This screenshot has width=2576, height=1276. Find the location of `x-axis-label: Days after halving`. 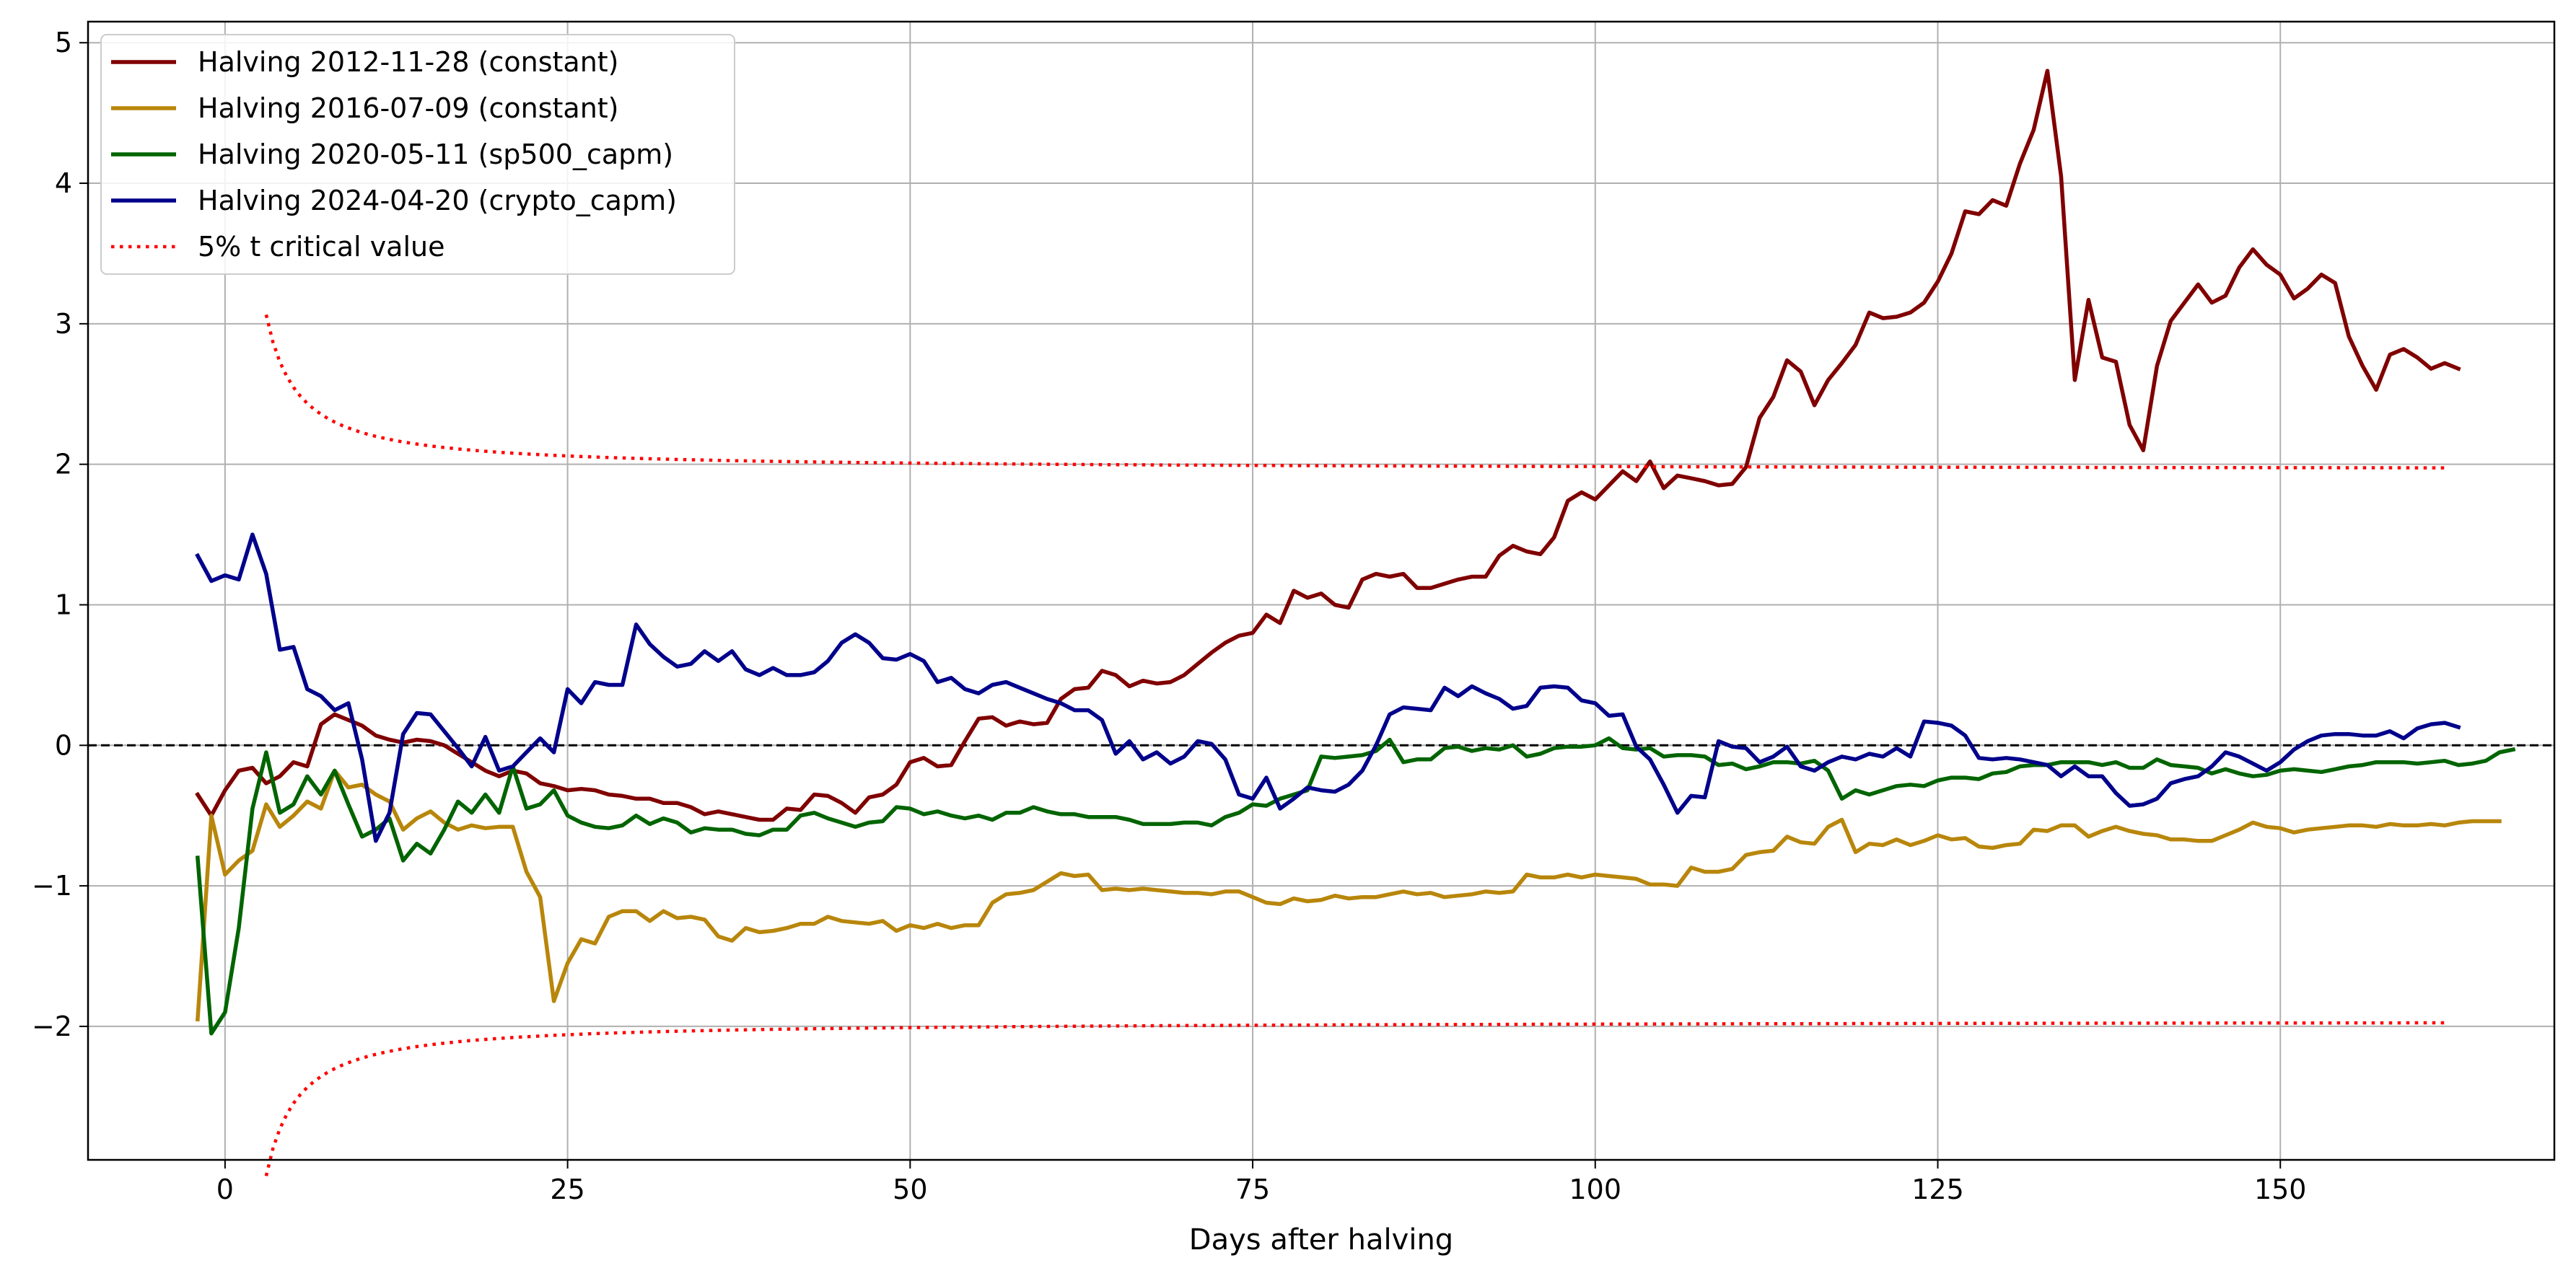

x-axis-label: Days after halving is located at coordinates (1321, 1240).